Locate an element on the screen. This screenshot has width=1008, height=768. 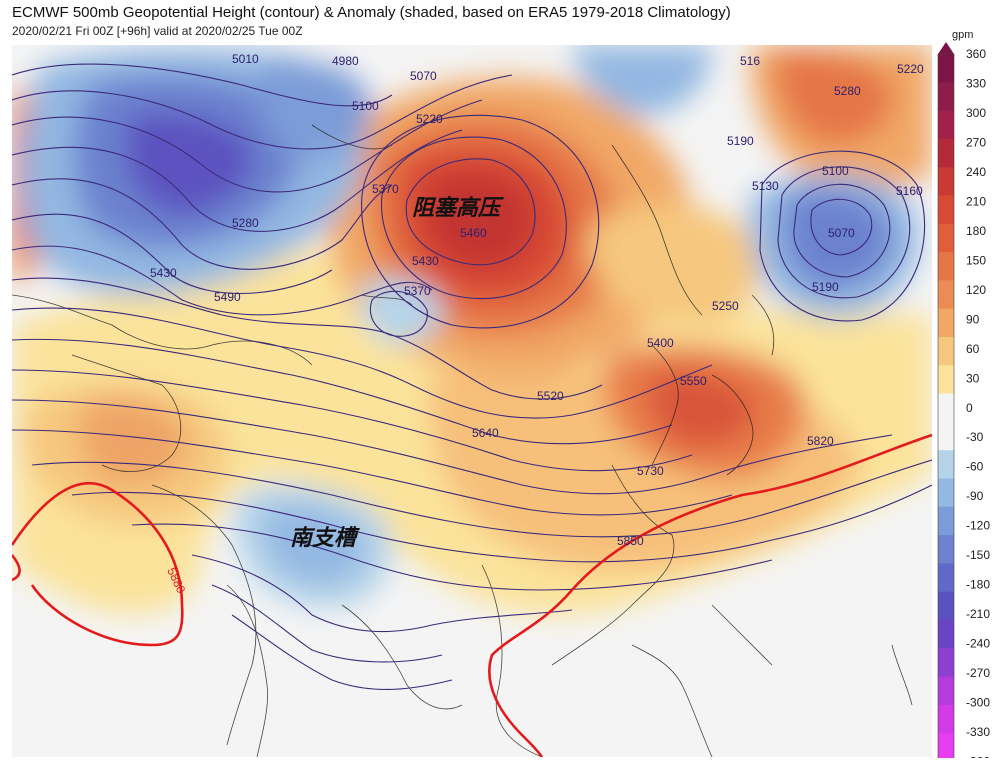
contour-label: 5160 is located at coordinates (909, 191).